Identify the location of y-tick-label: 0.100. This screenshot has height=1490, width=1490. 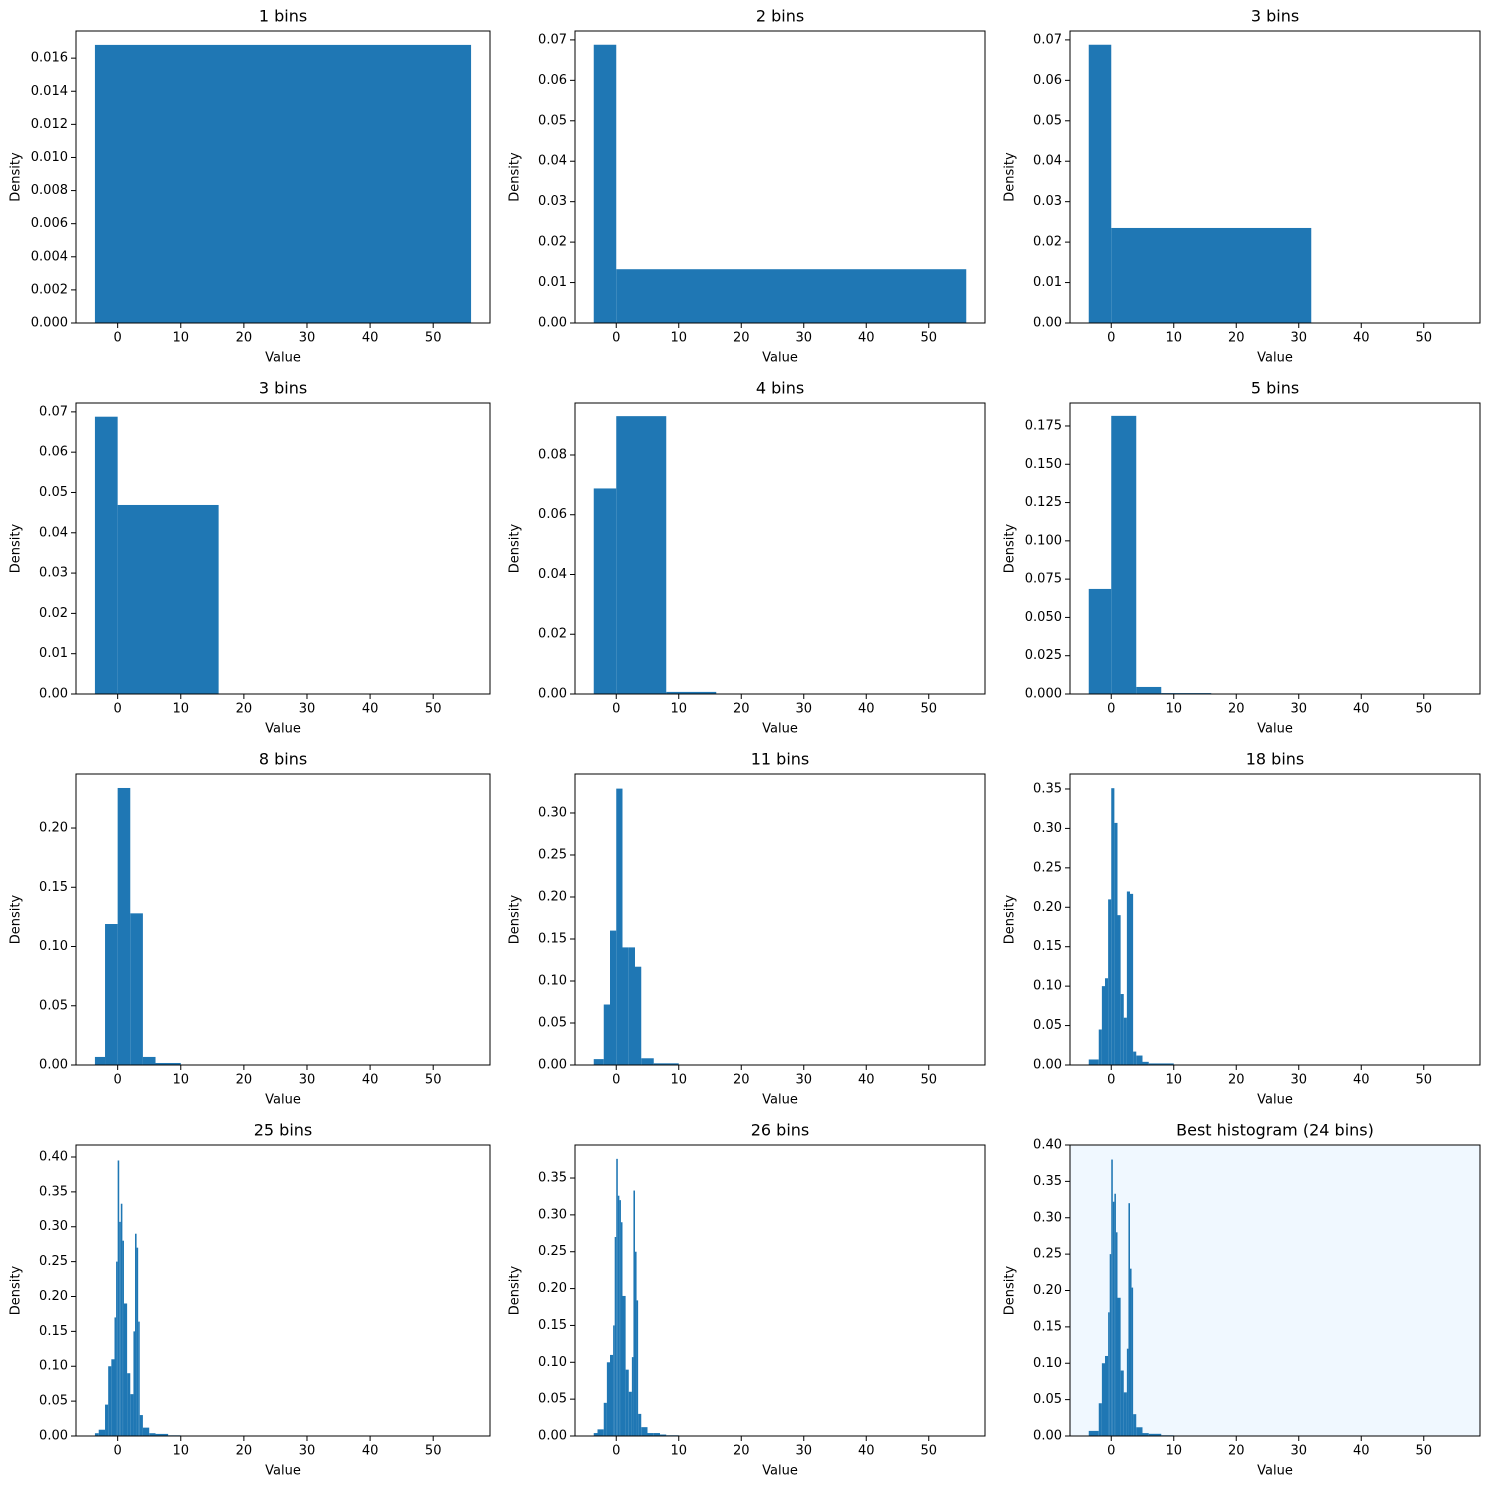
(1043, 540).